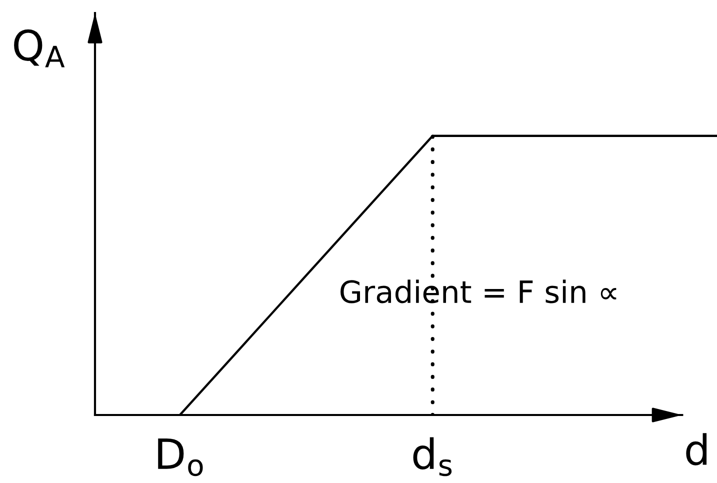 This screenshot has width=717, height=483. I want to click on y-axis-title: Q$_{A}$, so click(39, 48).